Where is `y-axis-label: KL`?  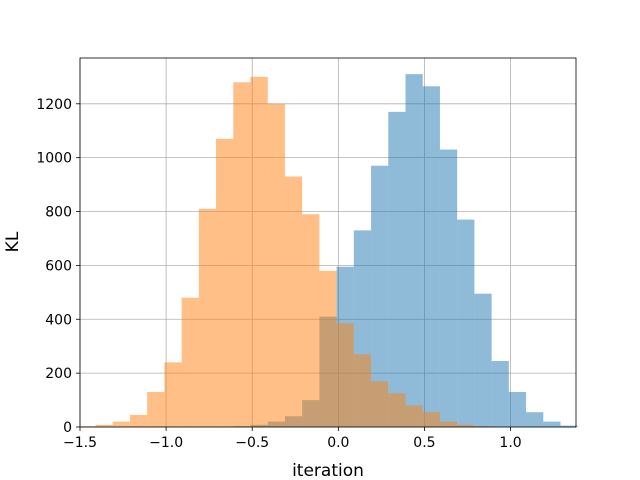 y-axis-label: KL is located at coordinates (13, 241).